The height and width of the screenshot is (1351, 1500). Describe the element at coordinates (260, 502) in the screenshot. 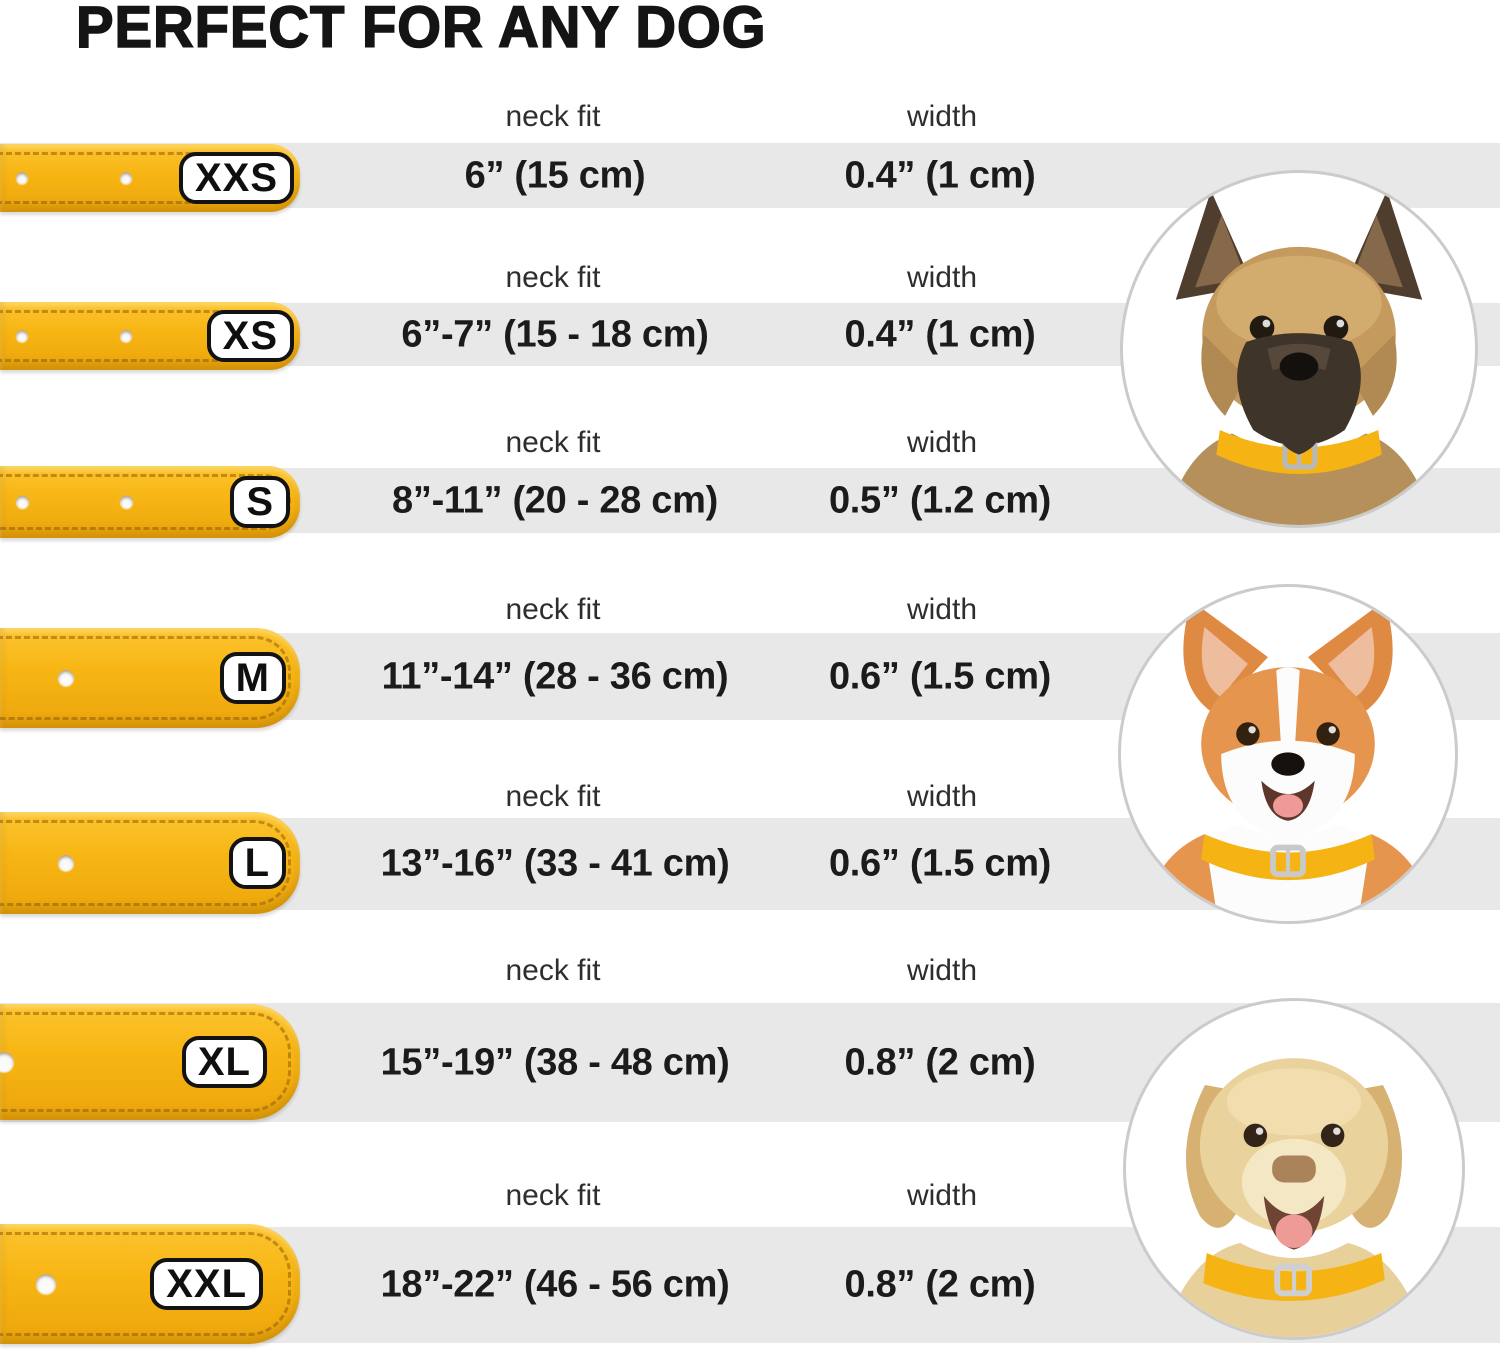

I see `size-badge: S` at that location.